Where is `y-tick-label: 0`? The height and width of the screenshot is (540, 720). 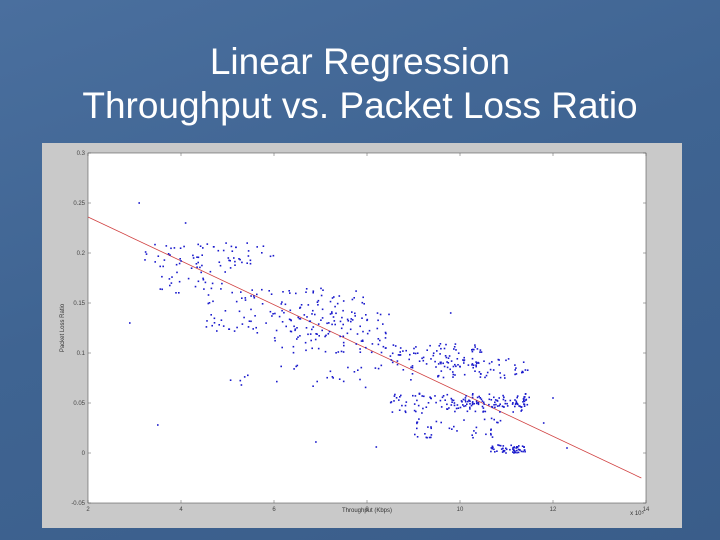
y-tick-label: 0 is located at coordinates (84, 454).